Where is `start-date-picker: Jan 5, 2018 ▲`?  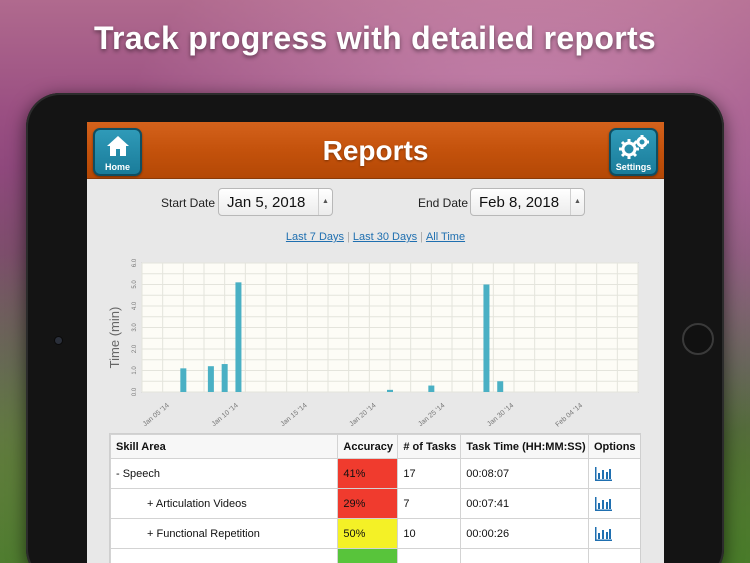
start-date-picker: Jan 5, 2018 ▲ is located at coordinates (275, 202).